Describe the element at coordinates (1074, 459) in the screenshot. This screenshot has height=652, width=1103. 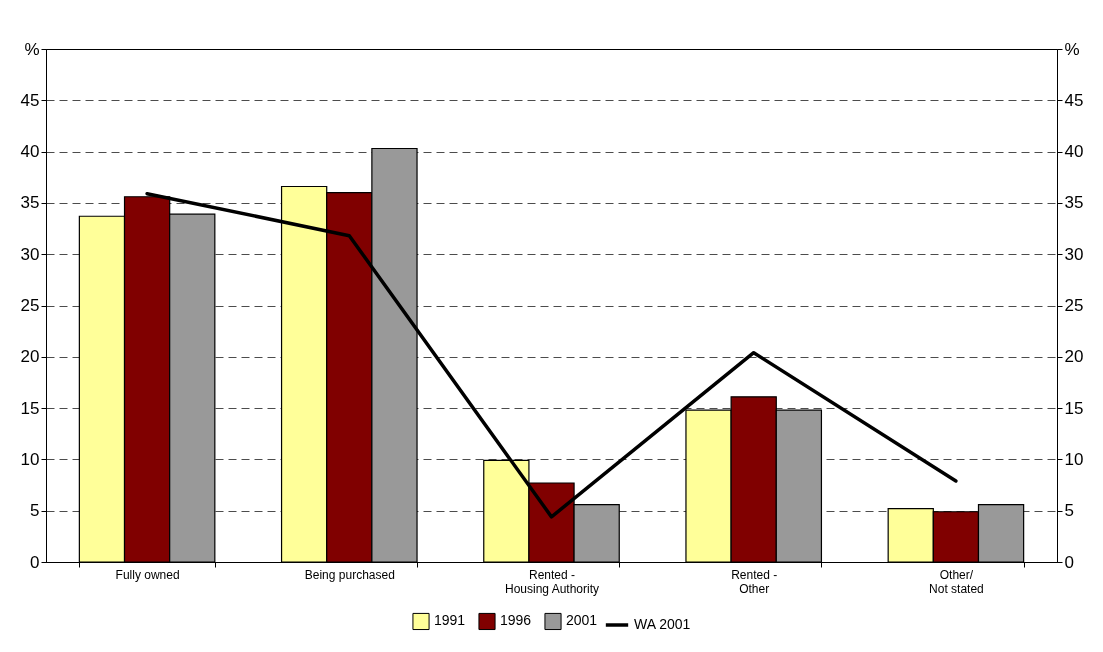
I see `y2-tick-label: 10` at that location.